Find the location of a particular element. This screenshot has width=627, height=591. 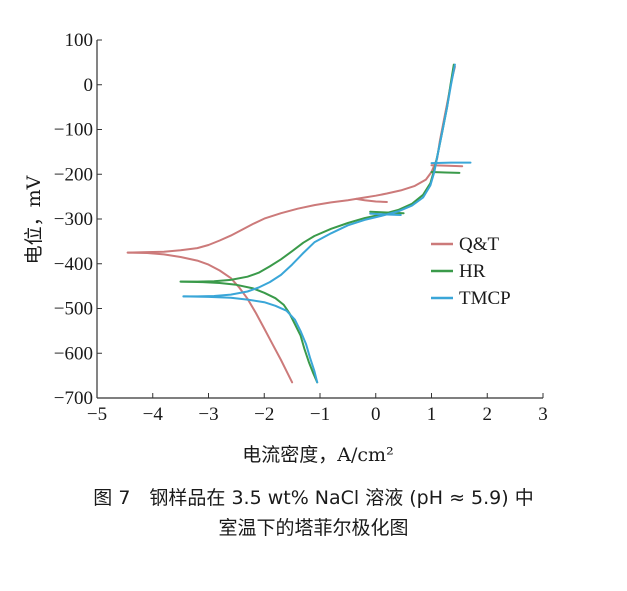

legend-label: Q&T is located at coordinates (479, 244).